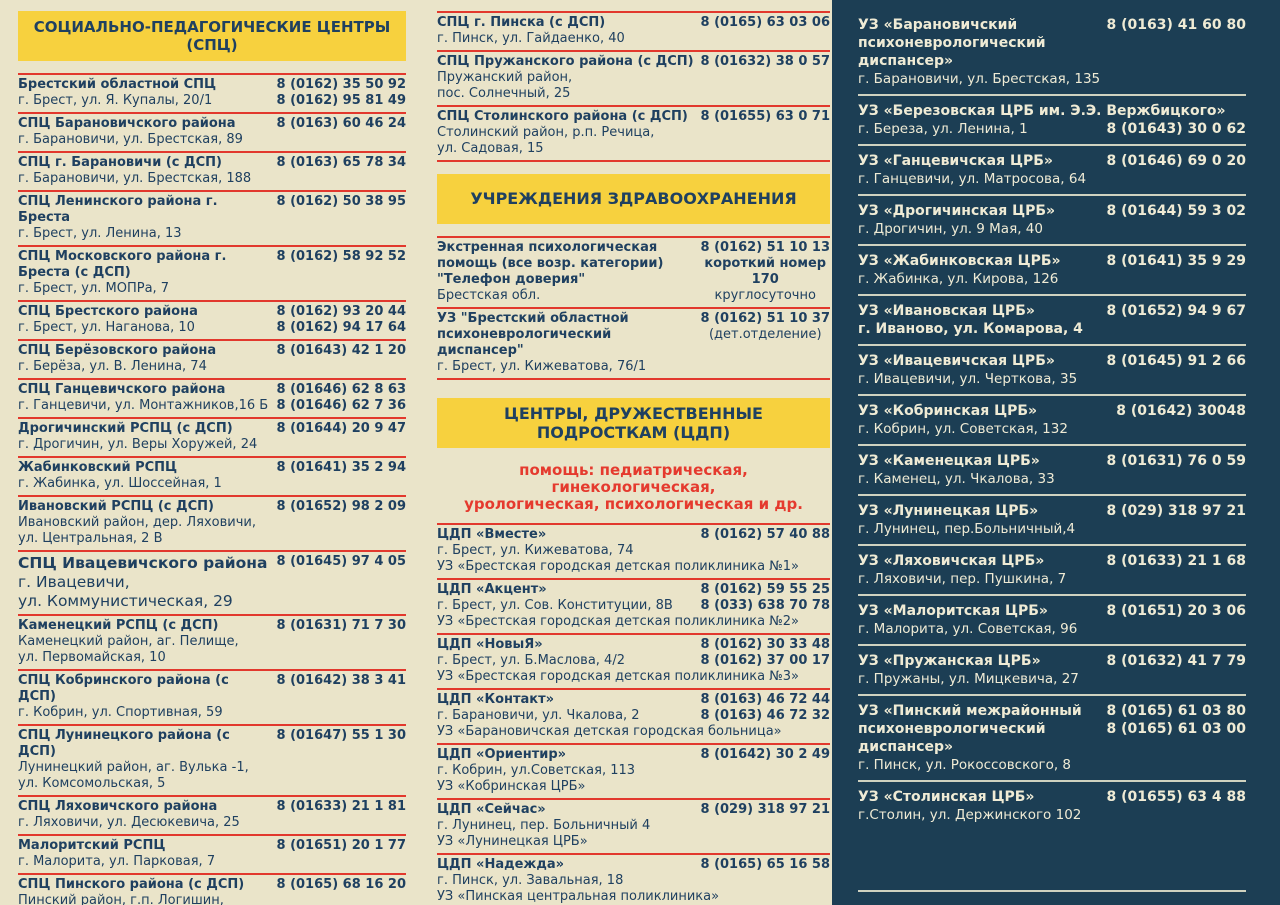 The image size is (1280, 905). Describe the element at coordinates (341, 311) in the screenshot. I see `entry-phone: 8 (0162) 93 20 44` at that location.